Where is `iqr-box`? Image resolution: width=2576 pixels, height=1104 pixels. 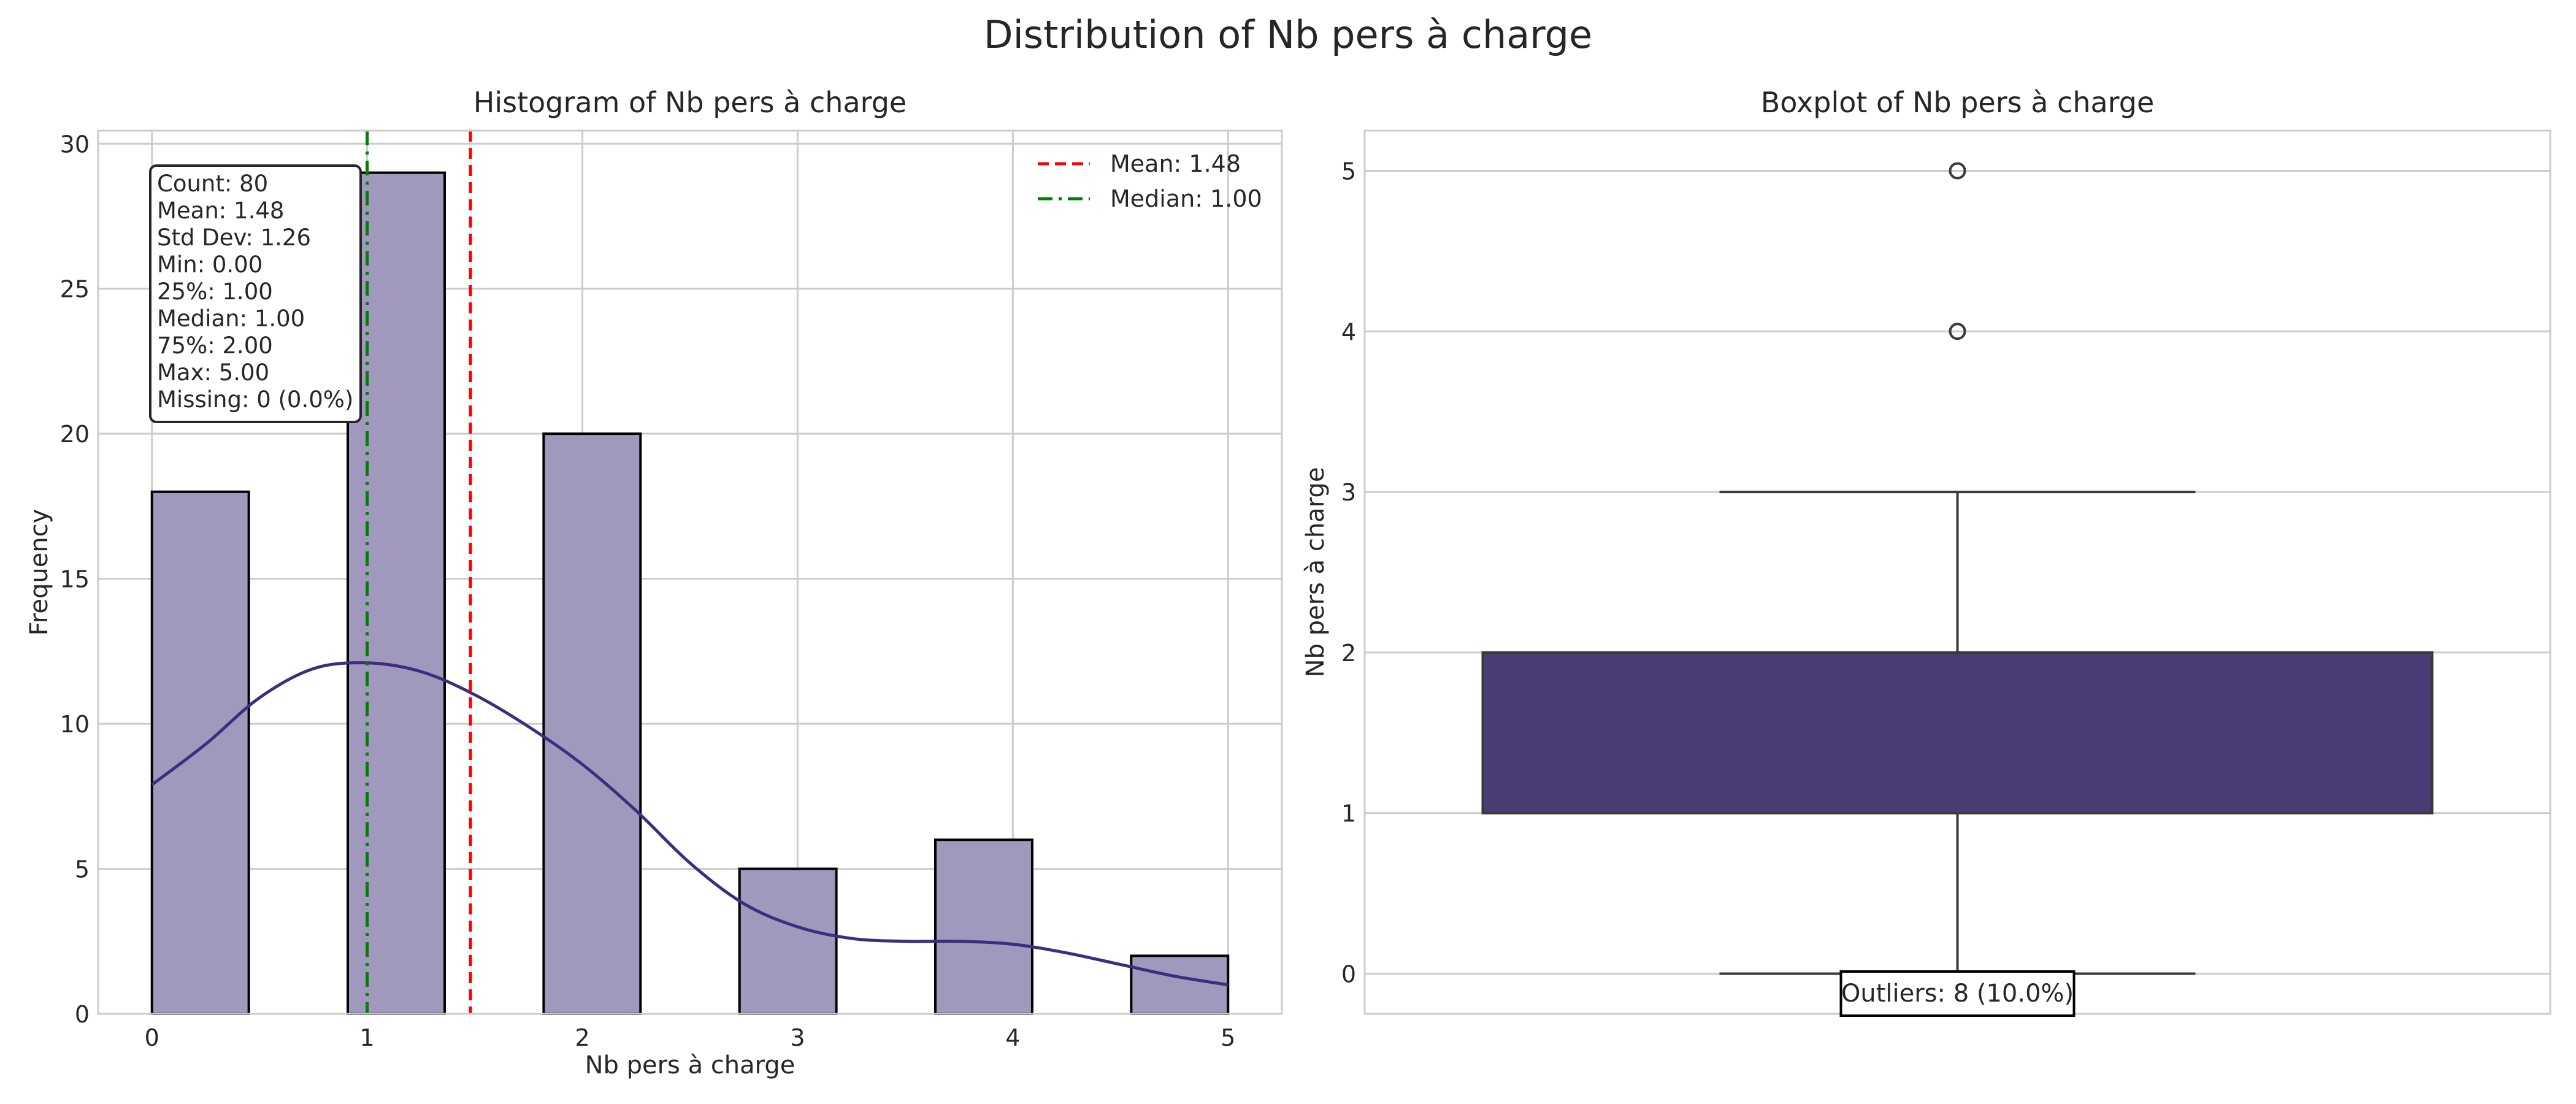
iqr-box is located at coordinates (1957, 733).